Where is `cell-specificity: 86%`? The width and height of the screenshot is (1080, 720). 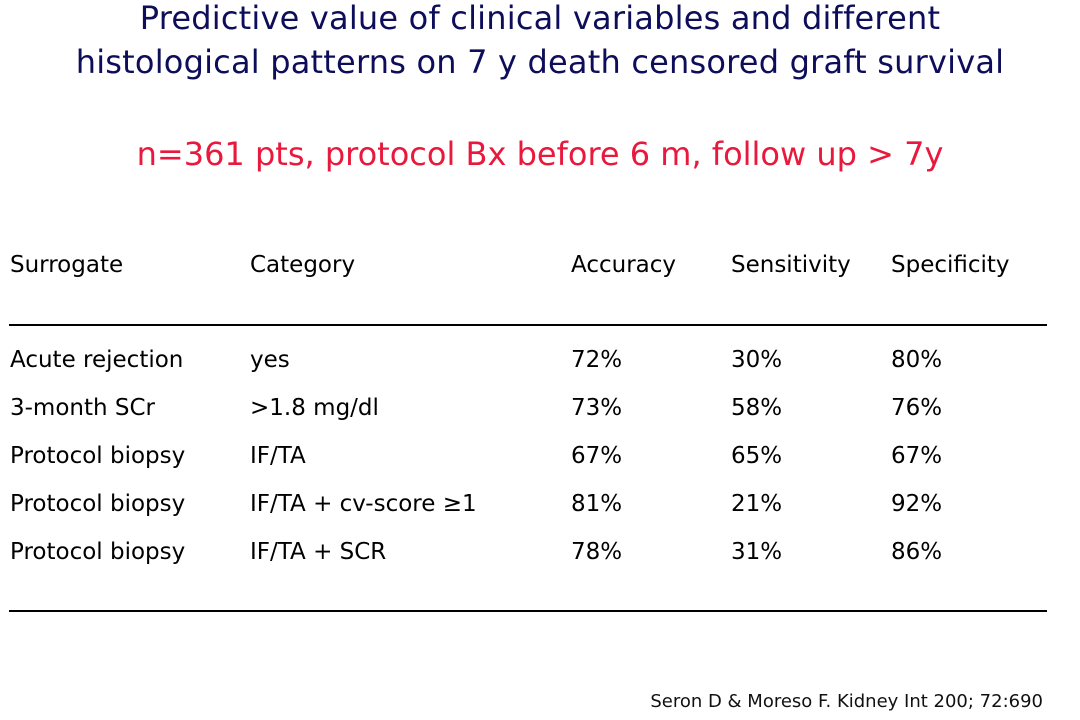 cell-specificity: 86% is located at coordinates (917, 552).